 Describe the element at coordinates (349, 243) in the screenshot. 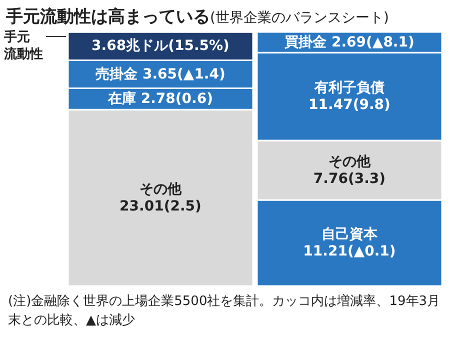

I see `data-label: 自己資本 11.21(▲0.1)` at that location.